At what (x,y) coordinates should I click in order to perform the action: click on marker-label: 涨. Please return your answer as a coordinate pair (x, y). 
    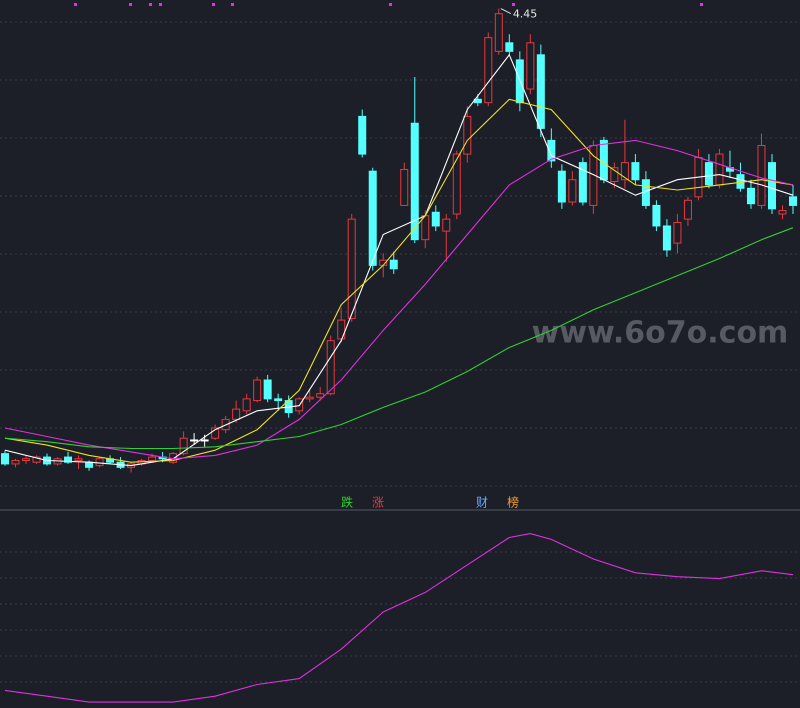
    Looking at the image, I should click on (378, 502).